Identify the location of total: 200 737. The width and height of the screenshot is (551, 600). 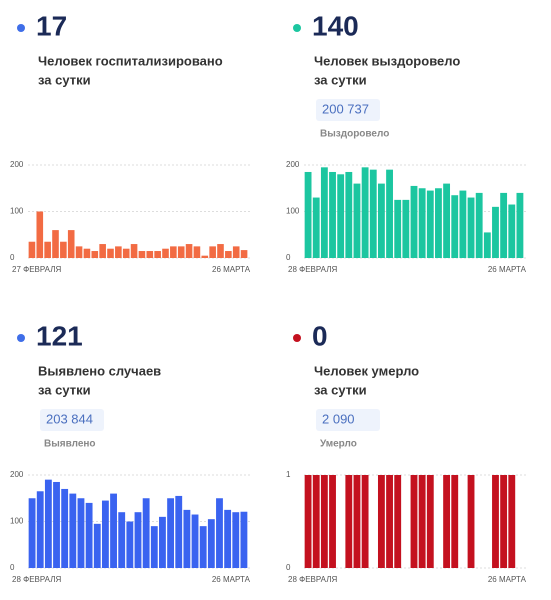
(345, 108).